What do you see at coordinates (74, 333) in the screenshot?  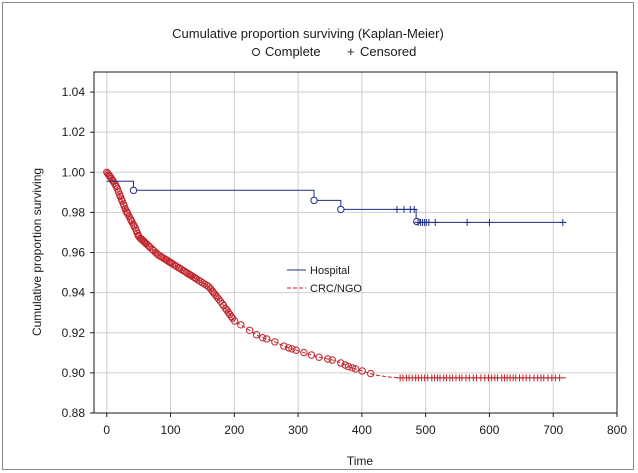 I see `y-tick-label: 0.92` at bounding box center [74, 333].